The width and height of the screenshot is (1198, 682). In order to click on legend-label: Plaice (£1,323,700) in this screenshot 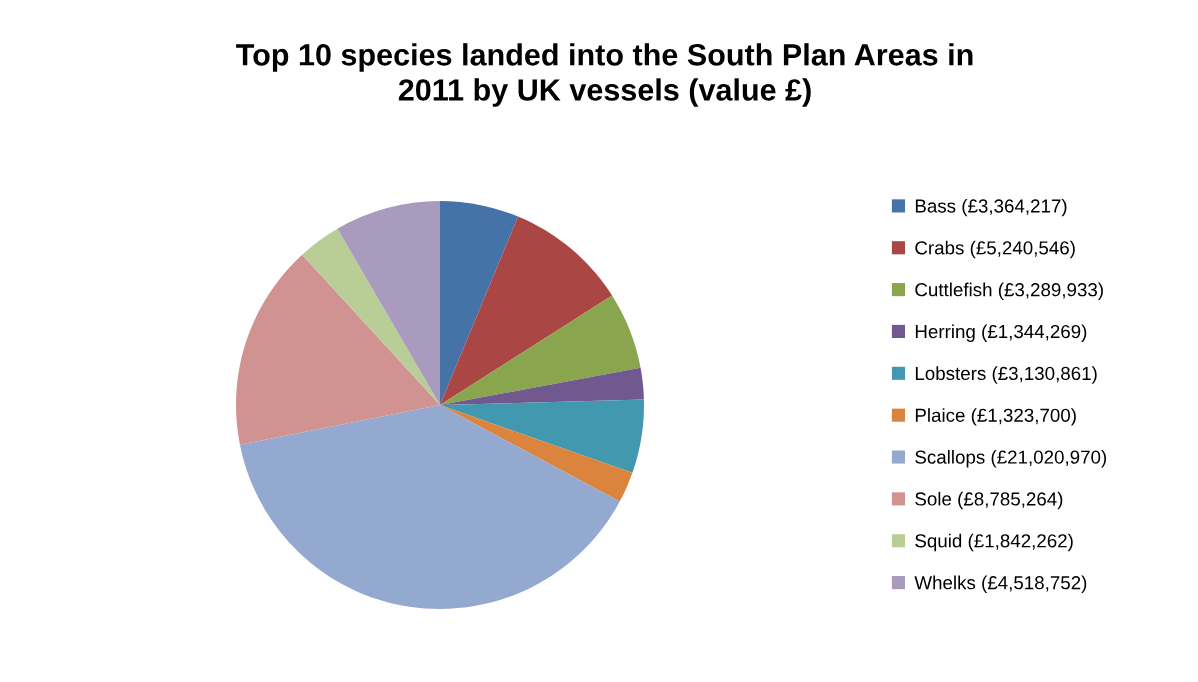, I will do `click(995, 417)`.